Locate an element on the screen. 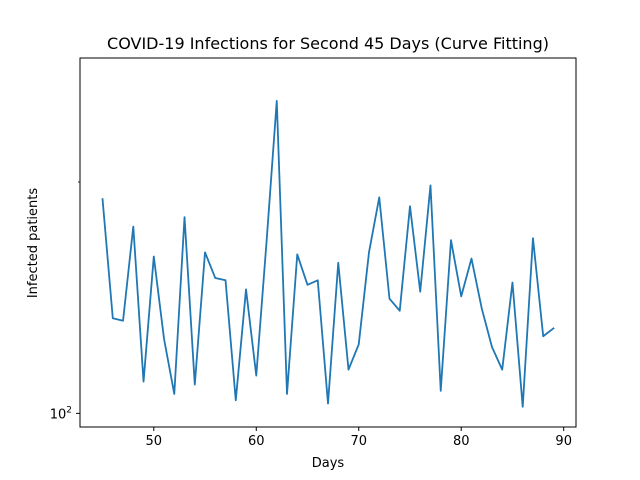 This screenshot has width=640, height=480. x-tick-label-70: 70 is located at coordinates (358, 441).